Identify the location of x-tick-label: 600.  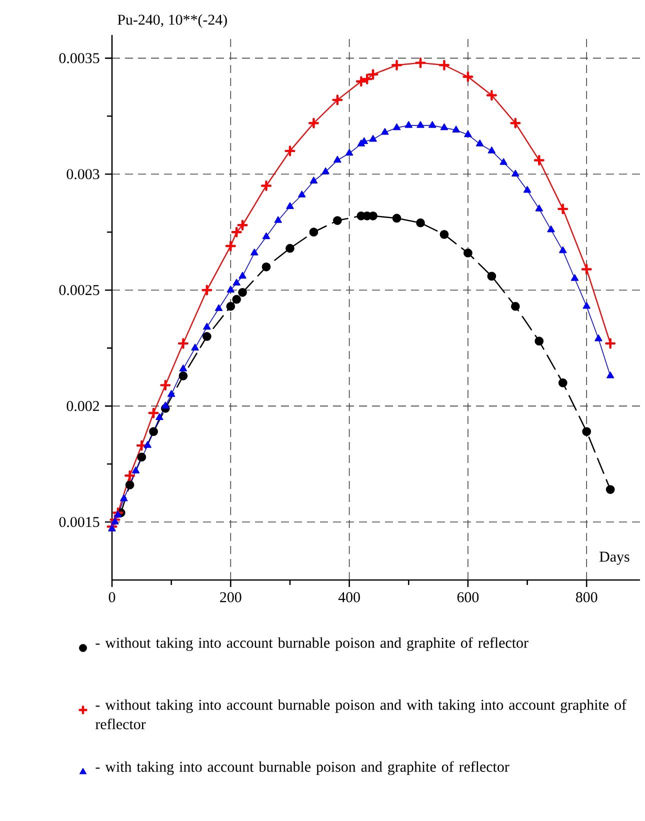
(468, 597).